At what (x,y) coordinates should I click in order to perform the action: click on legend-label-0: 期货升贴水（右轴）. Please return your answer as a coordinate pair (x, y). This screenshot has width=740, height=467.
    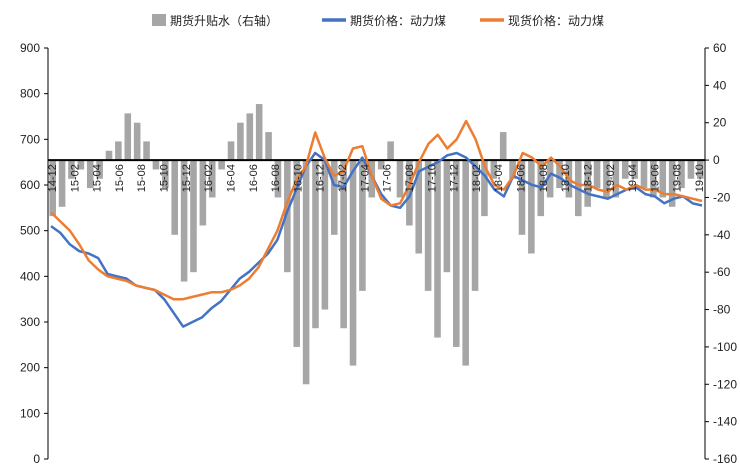
    Looking at the image, I should click on (224, 20).